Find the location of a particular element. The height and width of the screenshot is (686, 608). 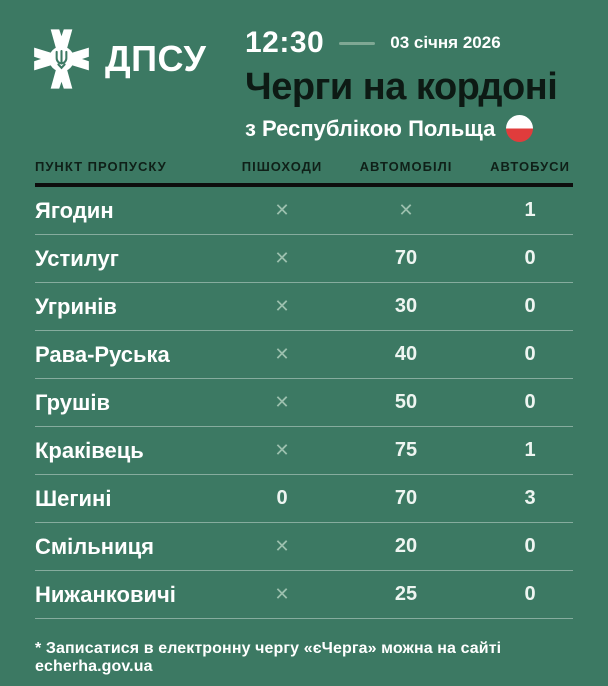

crossing-name-cell: Шегині is located at coordinates (73, 498).